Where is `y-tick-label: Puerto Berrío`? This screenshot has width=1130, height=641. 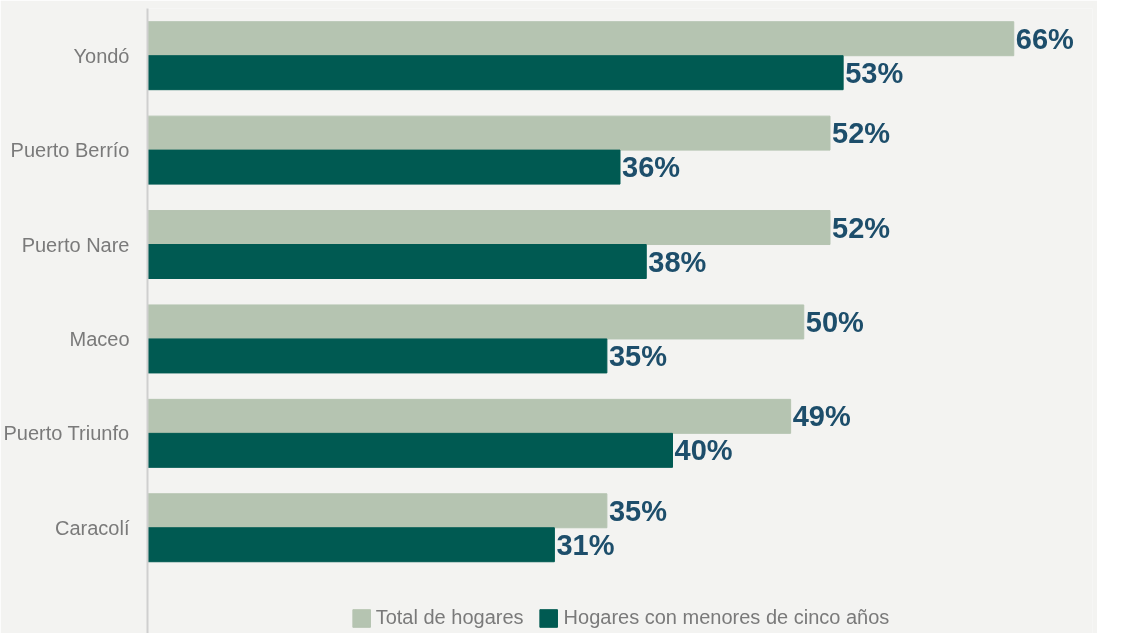
y-tick-label: Puerto Berrío is located at coordinates (70, 150).